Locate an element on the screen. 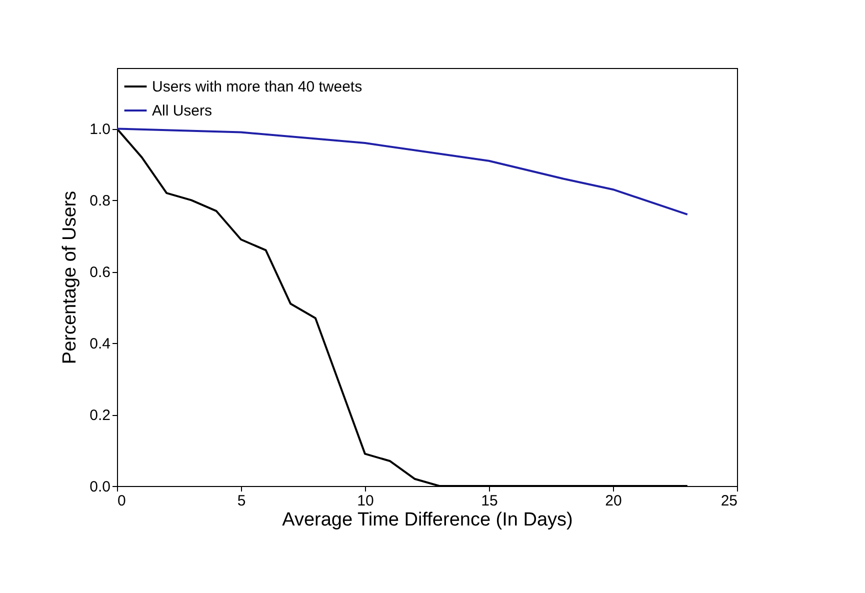 Image resolution: width=865 pixels, height=593 pixels. y-tick-label: 0.8 is located at coordinates (100, 201).